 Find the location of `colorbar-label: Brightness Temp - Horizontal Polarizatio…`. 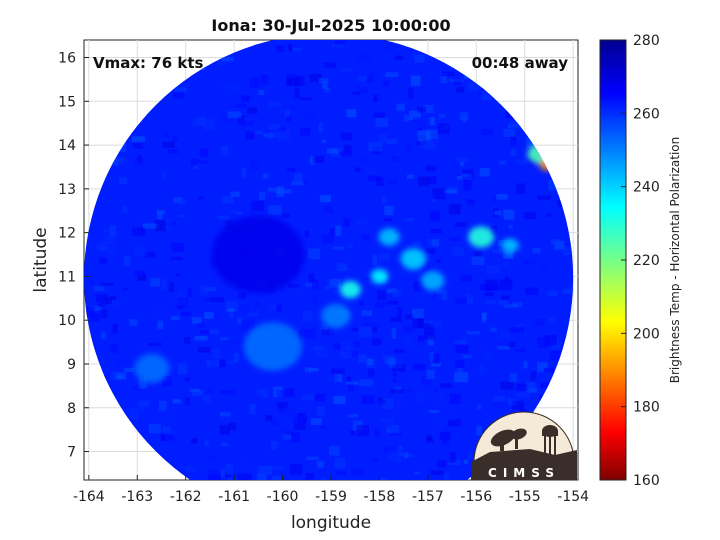

colorbar-label: Brightness Temp - Horizontal Polarizatio… is located at coordinates (675, 260).